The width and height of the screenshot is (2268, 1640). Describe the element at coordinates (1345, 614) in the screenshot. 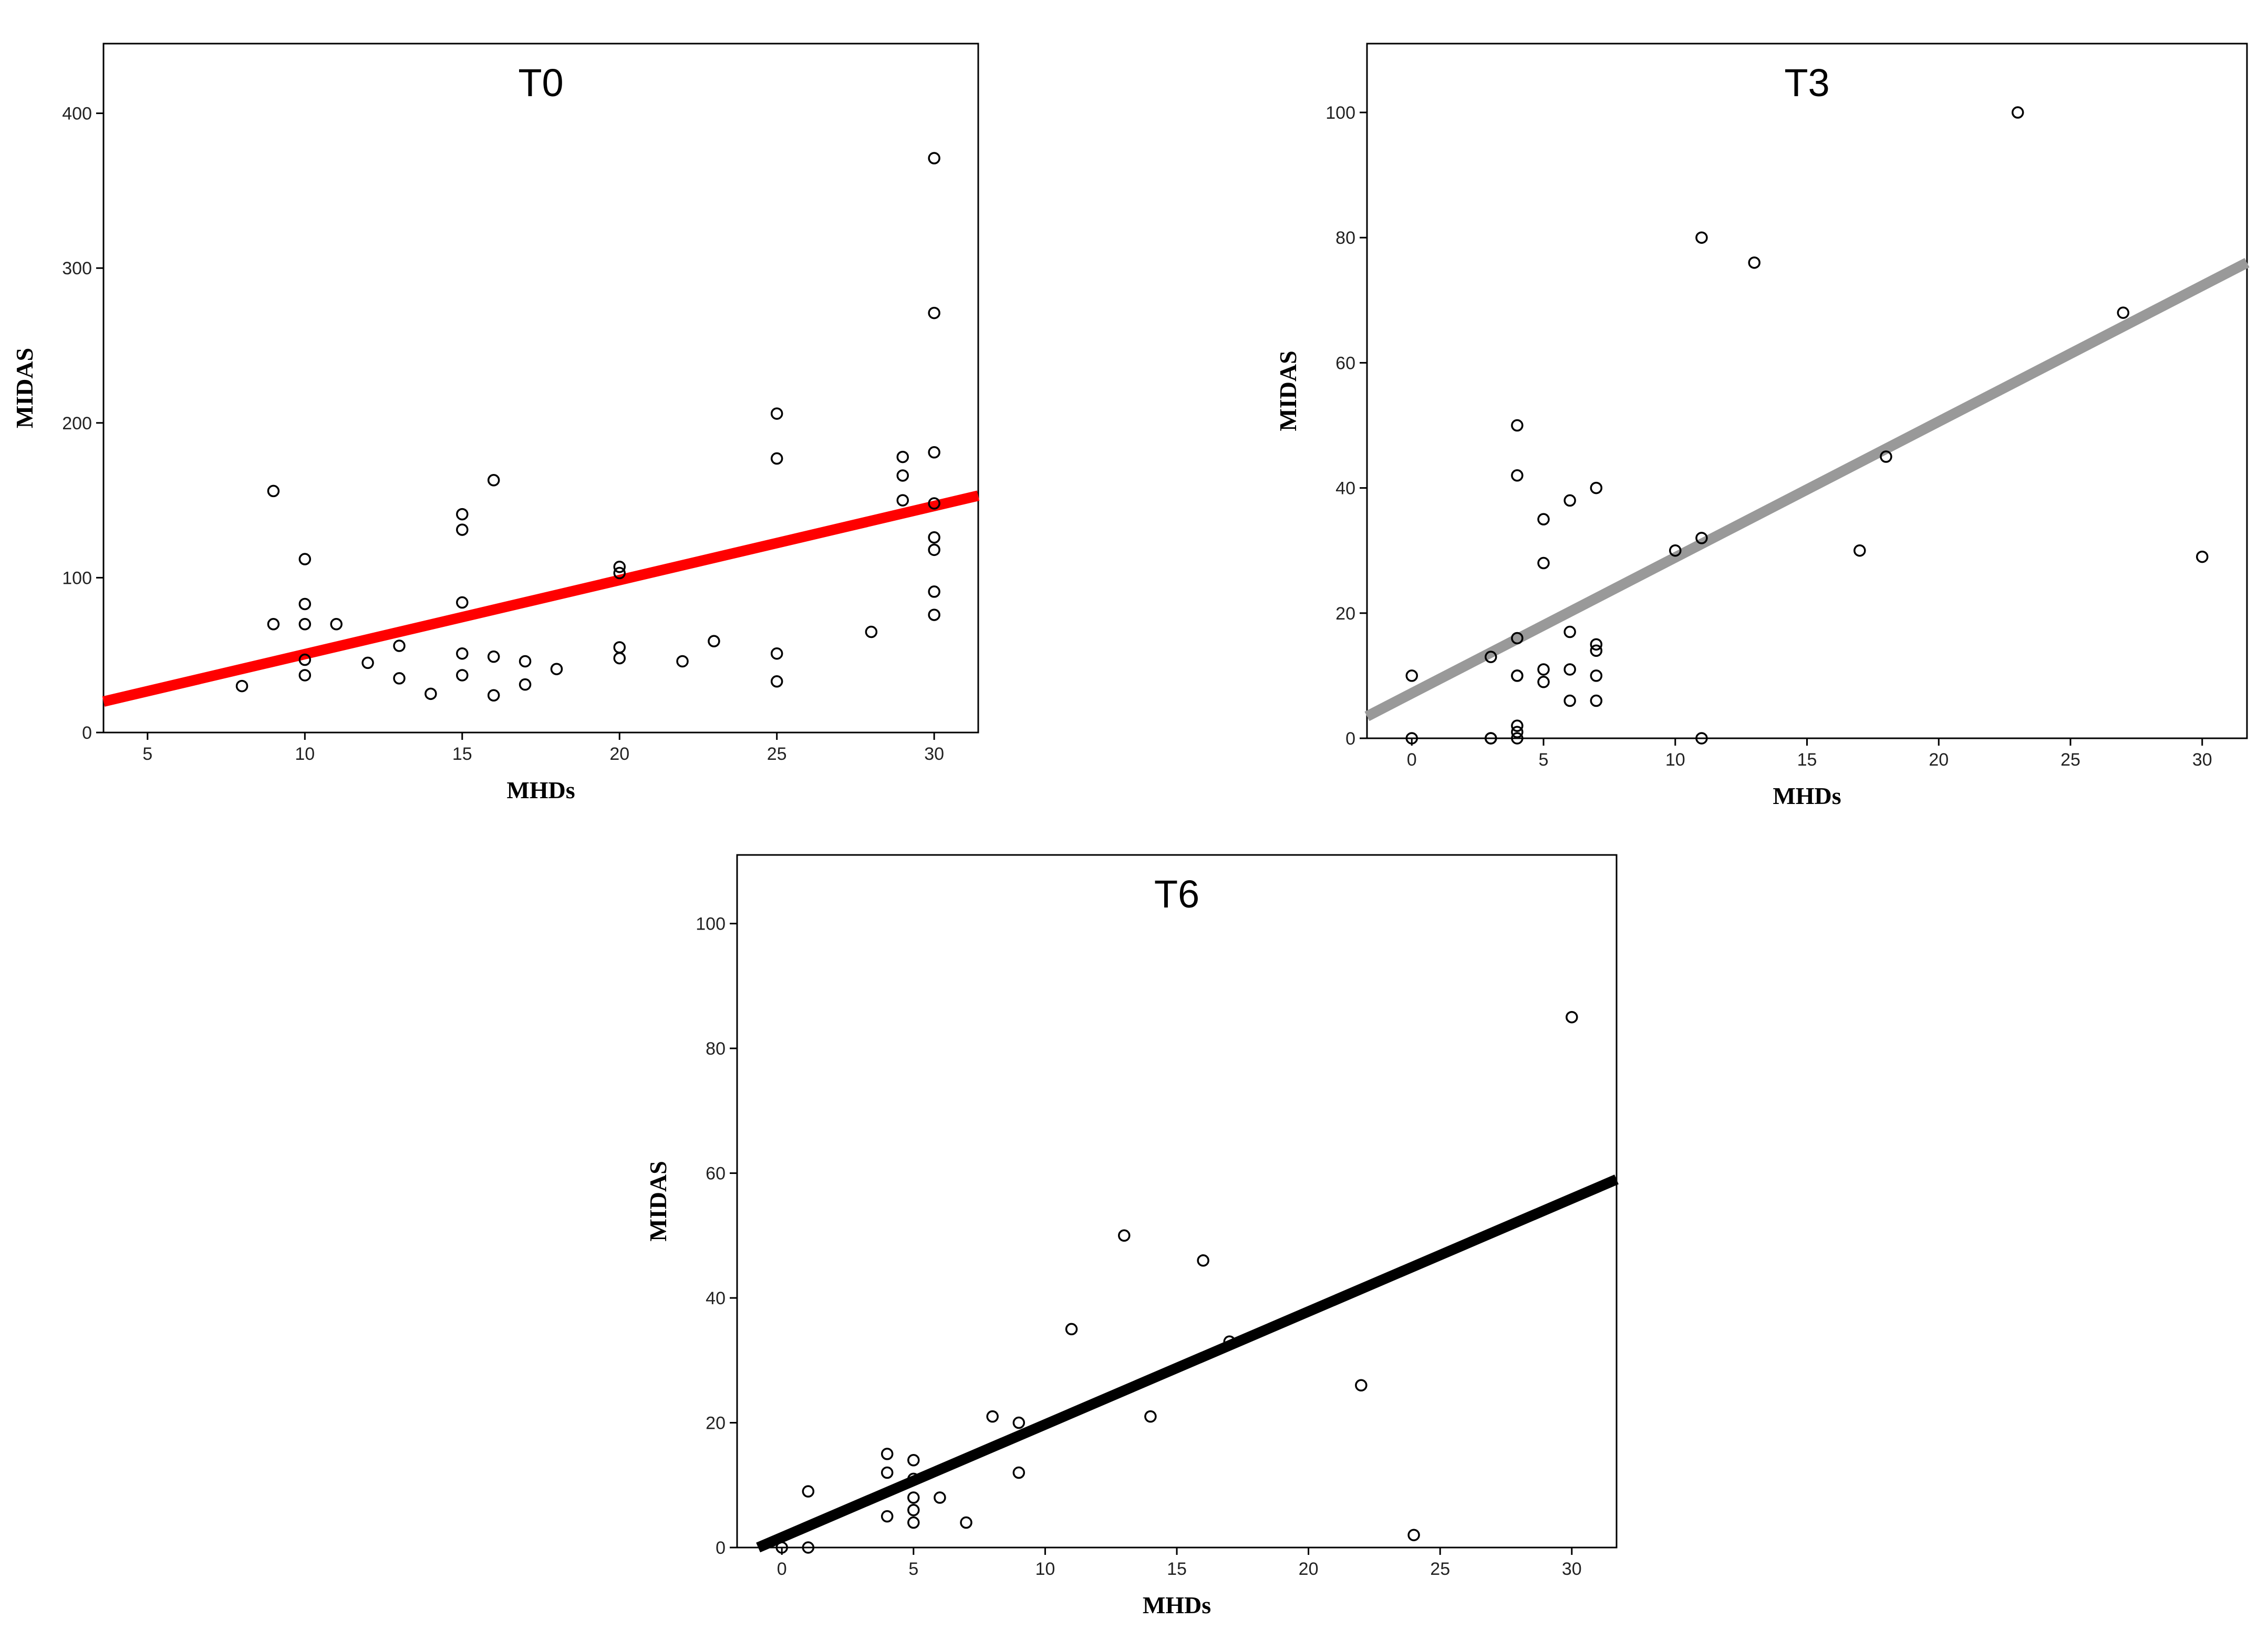

I see `y-tick-label: 20` at that location.